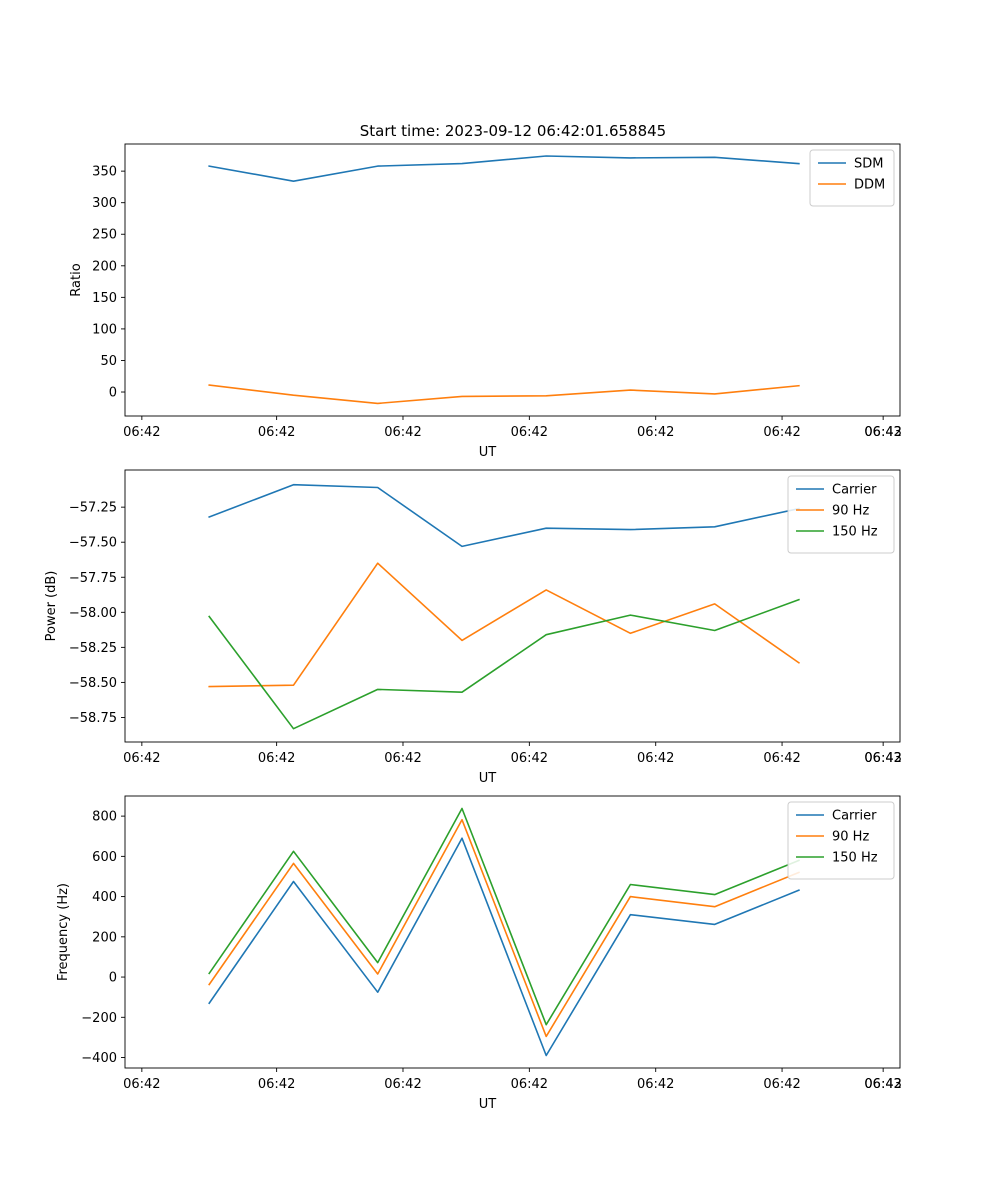 Image resolution: width=1000 pixels, height=1200 pixels. Describe the element at coordinates (93, 683) in the screenshot. I see `y-tick-label: −58.50` at that location.